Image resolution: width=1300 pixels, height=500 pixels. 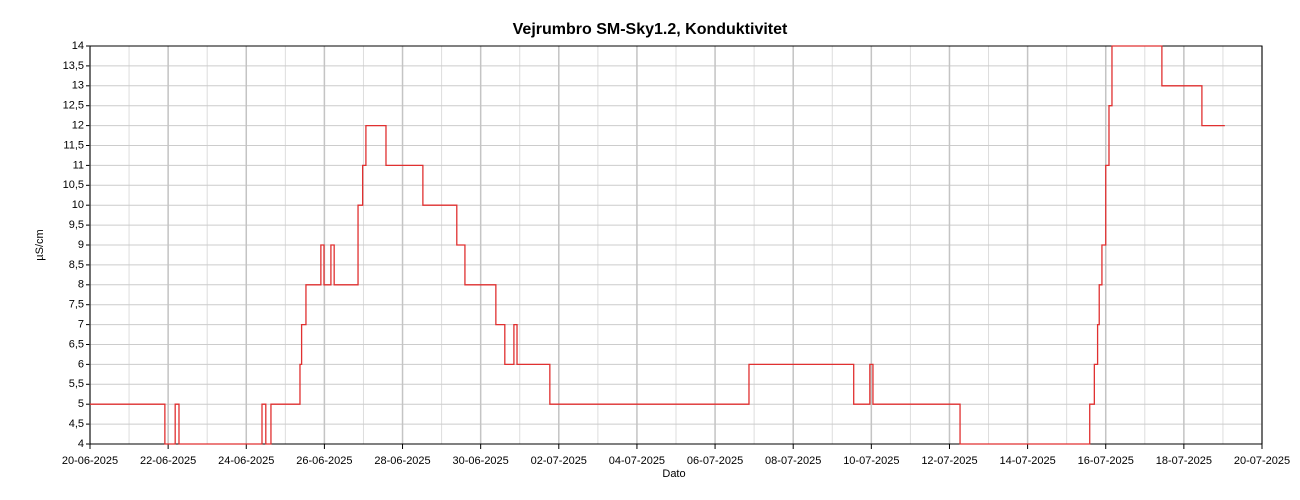 I want to click on y-tick-label: 4,5, so click(x=76, y=424).